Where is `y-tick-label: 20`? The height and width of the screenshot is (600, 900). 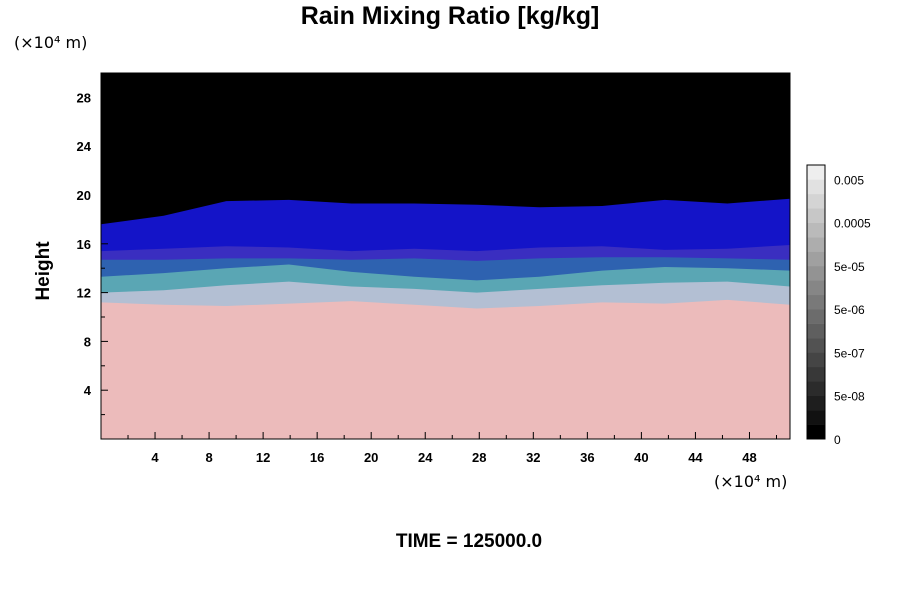 y-tick-label: 20 is located at coordinates (84, 195).